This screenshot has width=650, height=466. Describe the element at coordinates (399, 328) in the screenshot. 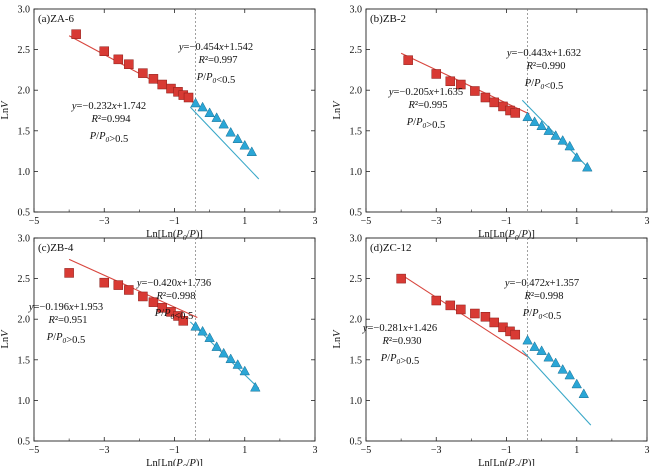

I see `fit-equation-high: y=−0.281x+1.426` at that location.